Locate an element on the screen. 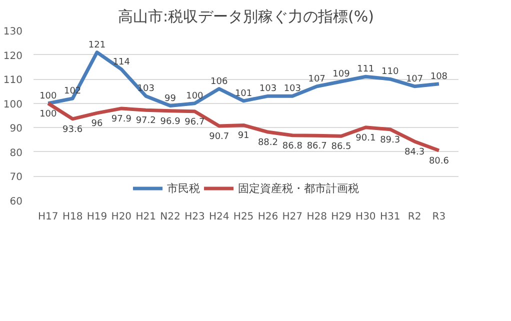 The width and height of the screenshot is (511, 321). x-tick-label: H17 is located at coordinates (48, 217).